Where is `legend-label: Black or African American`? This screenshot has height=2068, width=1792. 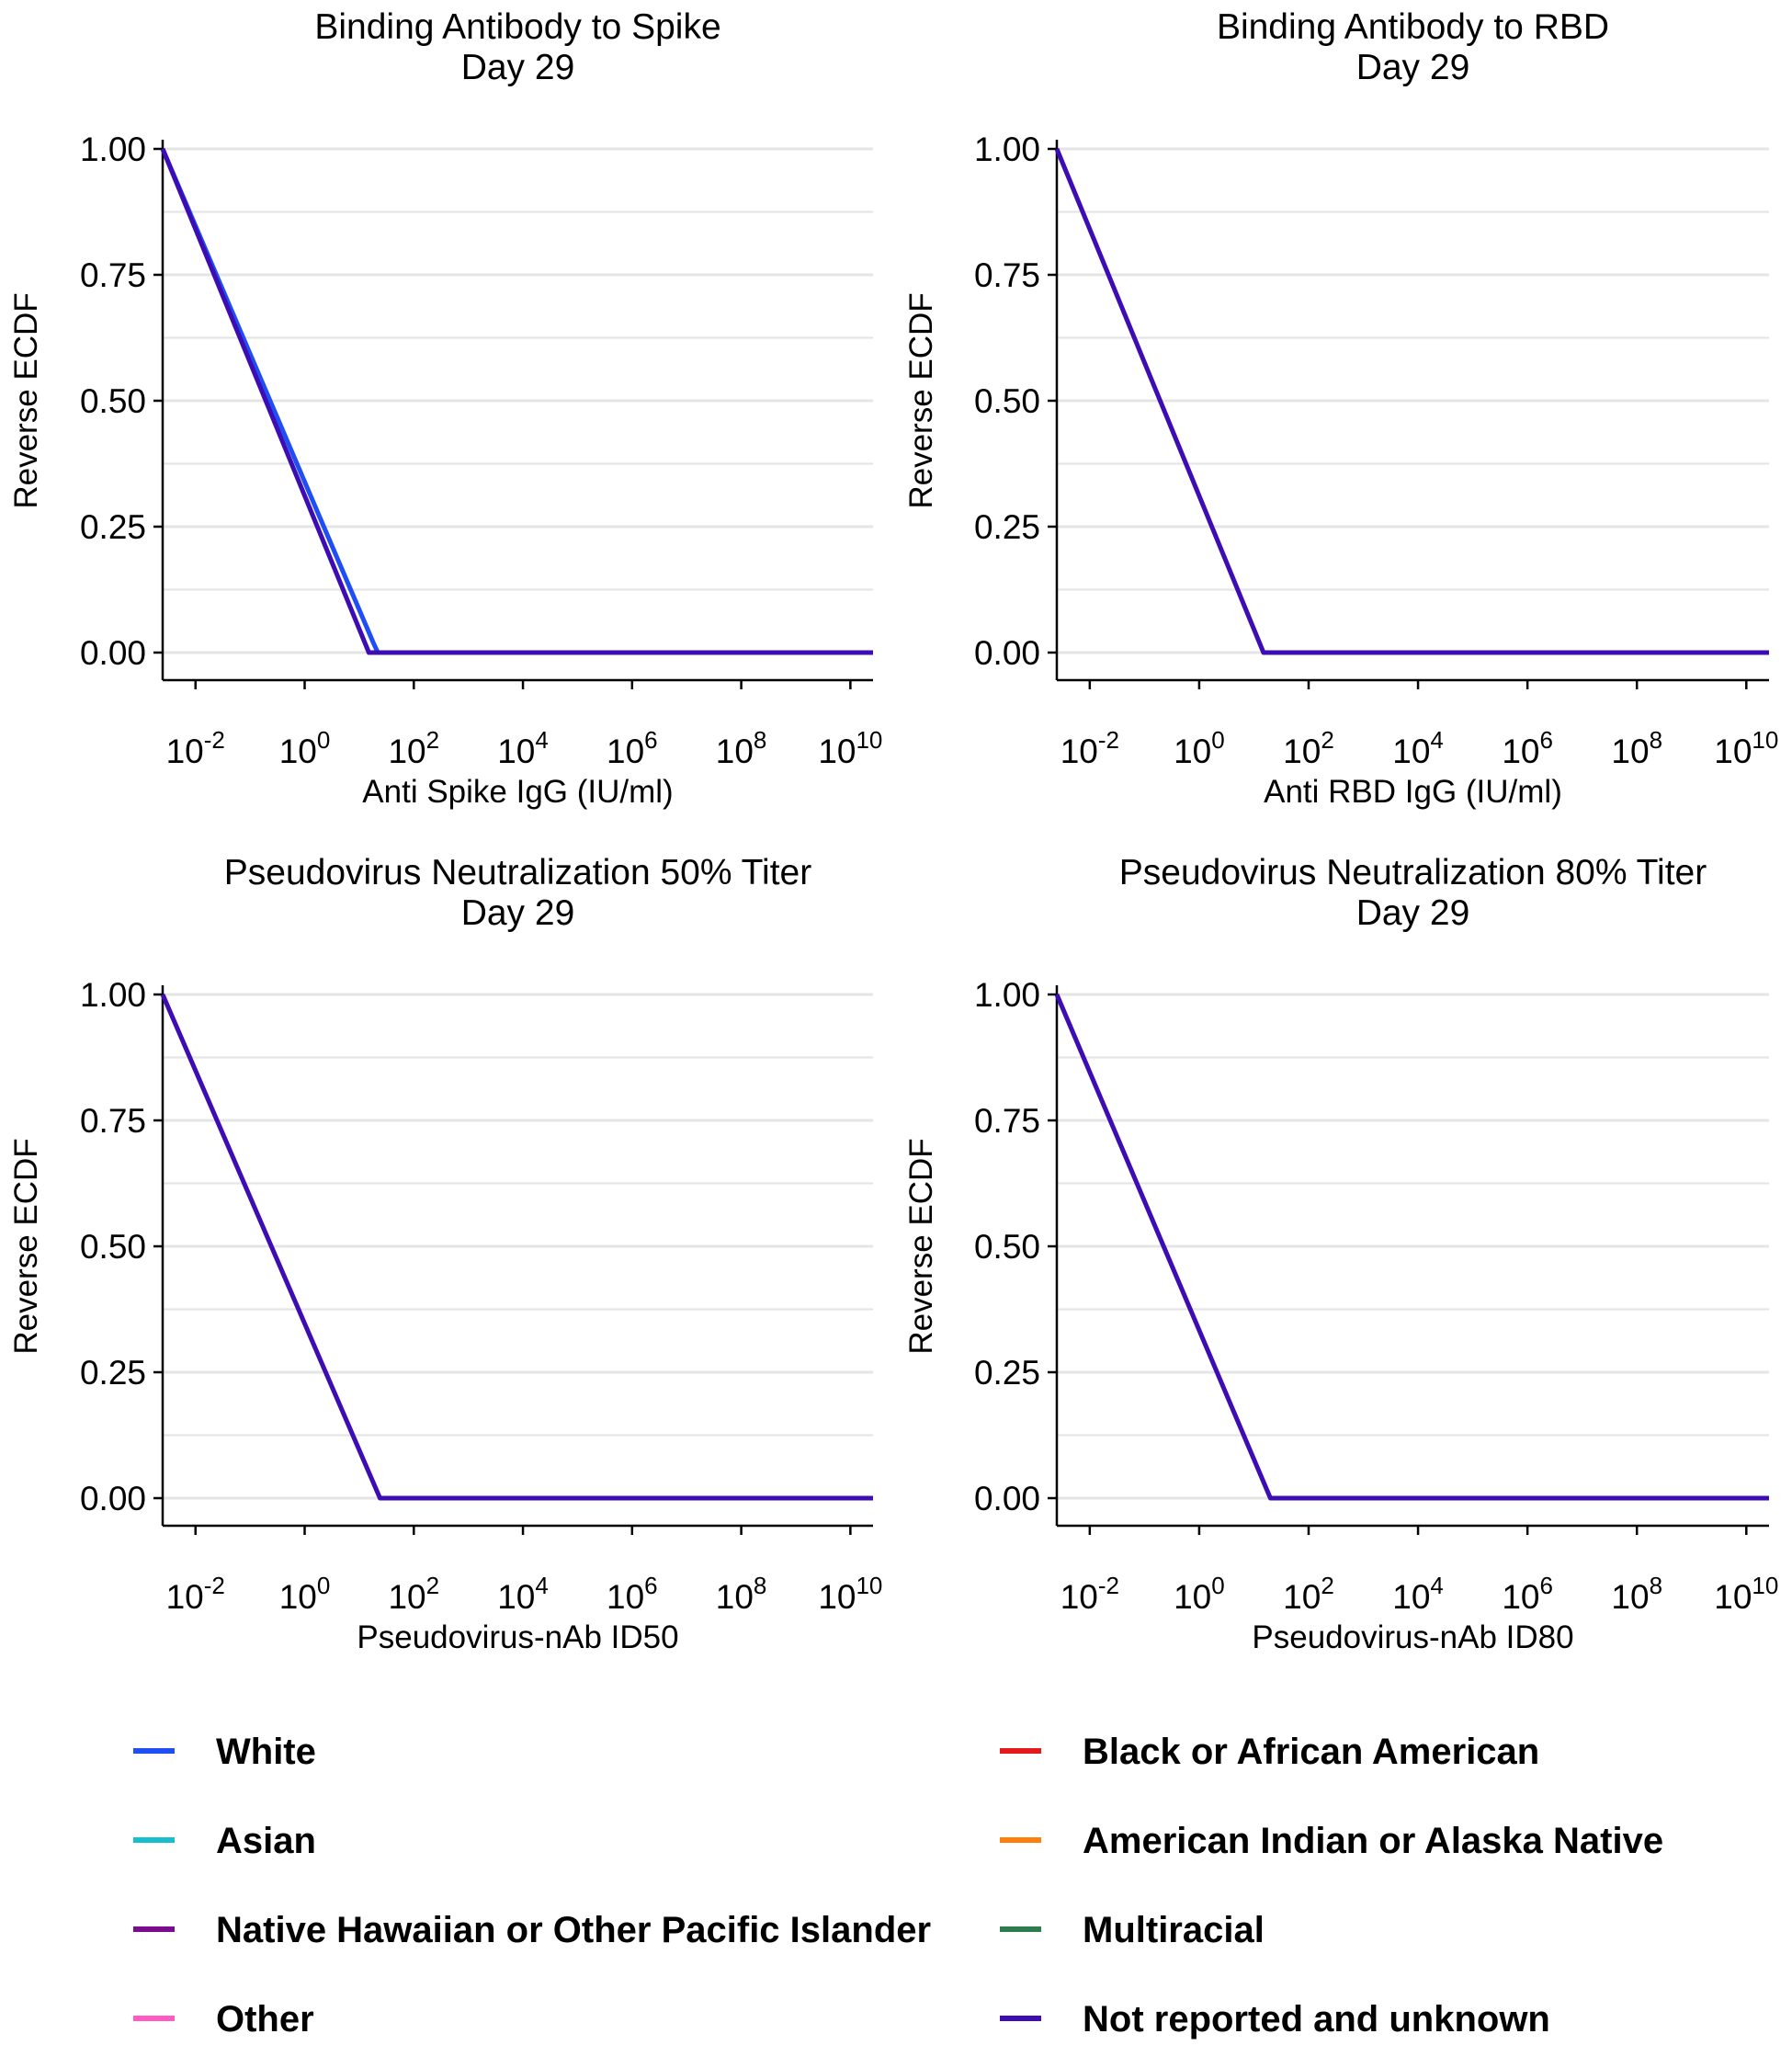 legend-label: Black or African American is located at coordinates (1311, 1752).